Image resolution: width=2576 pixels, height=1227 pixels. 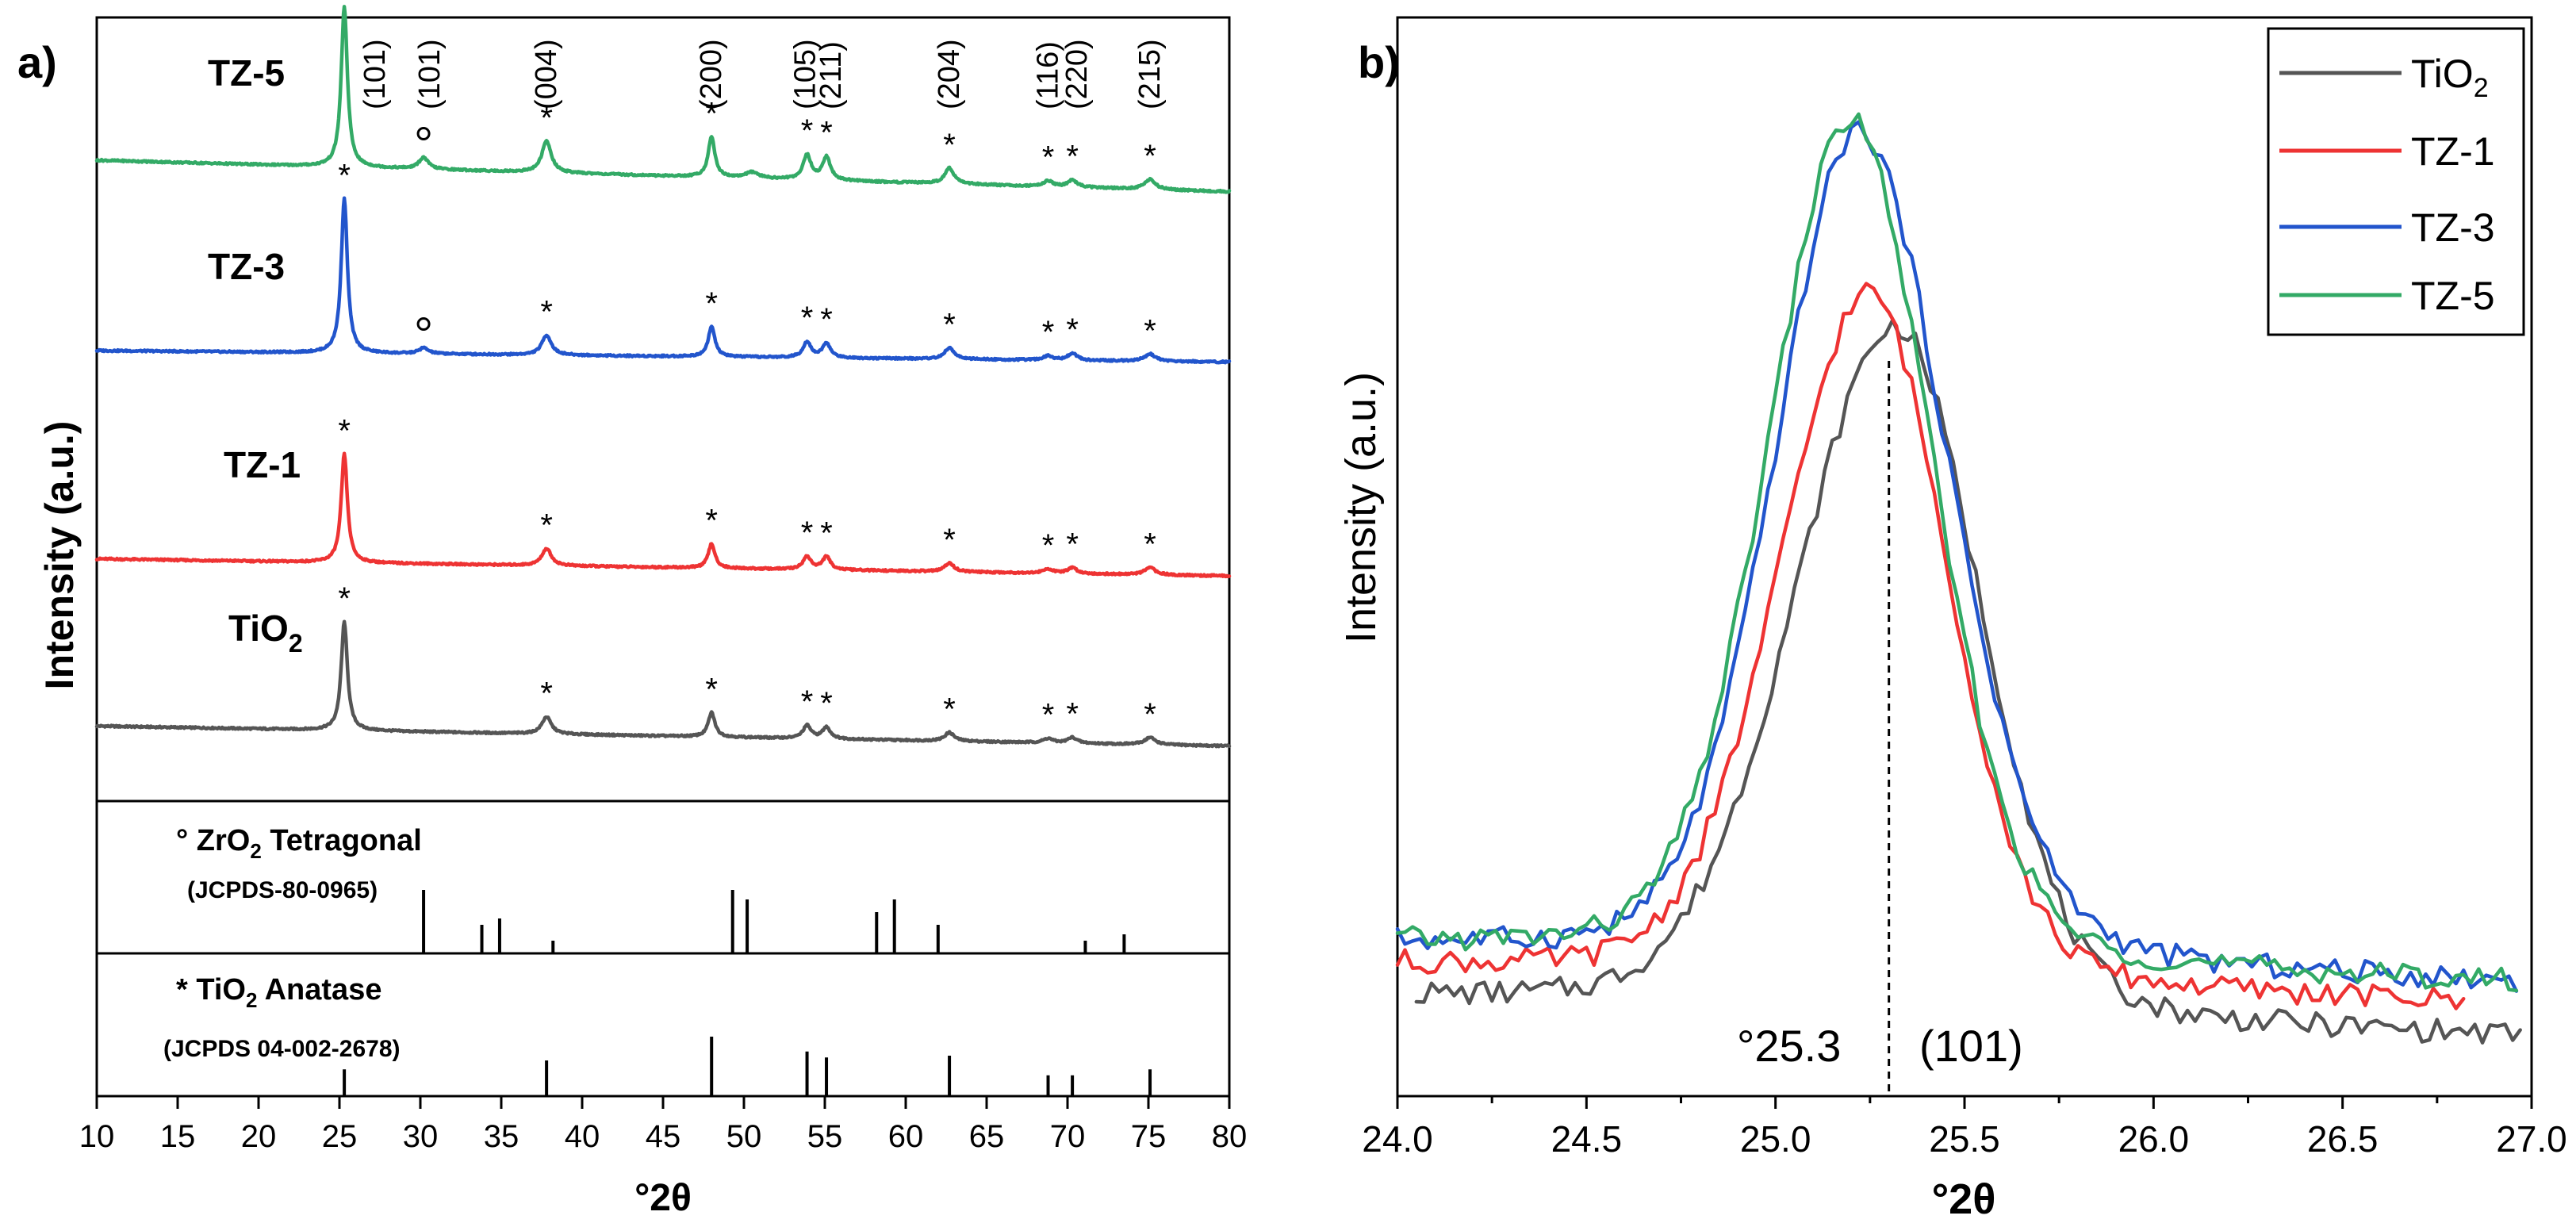 I want to click on legend-label-tz1: TZ-1, so click(x=2453, y=151).